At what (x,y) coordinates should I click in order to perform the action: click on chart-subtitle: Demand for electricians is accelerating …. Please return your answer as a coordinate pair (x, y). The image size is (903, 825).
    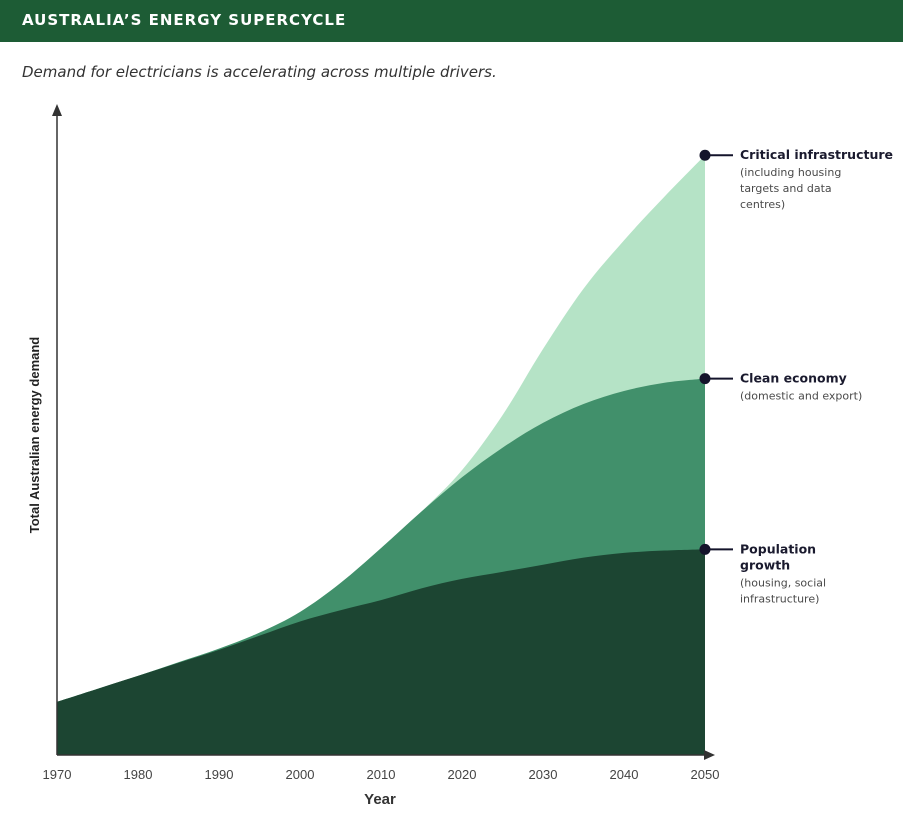
    Looking at the image, I should click on (259, 72).